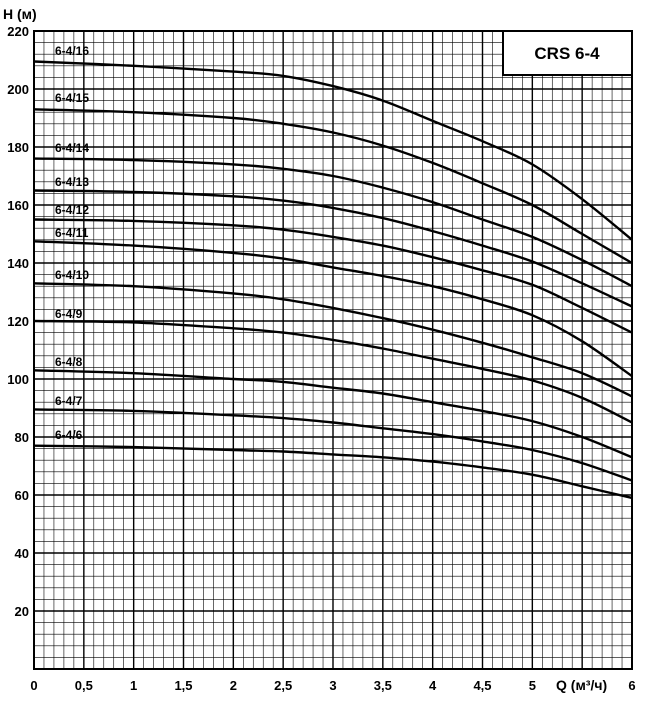  Describe the element at coordinates (22, 611) in the screenshot. I see `y-tick-label: 20` at that location.